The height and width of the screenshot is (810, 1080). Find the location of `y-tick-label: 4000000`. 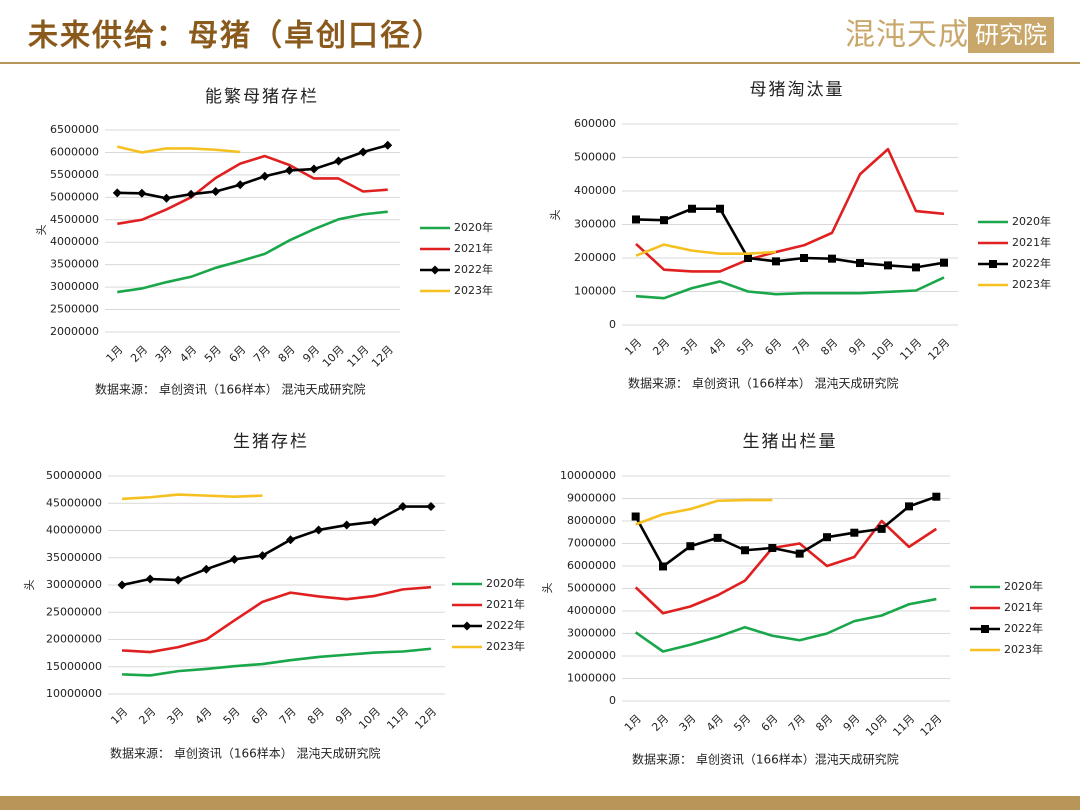

y-tick-label: 4000000 is located at coordinates (591, 610).